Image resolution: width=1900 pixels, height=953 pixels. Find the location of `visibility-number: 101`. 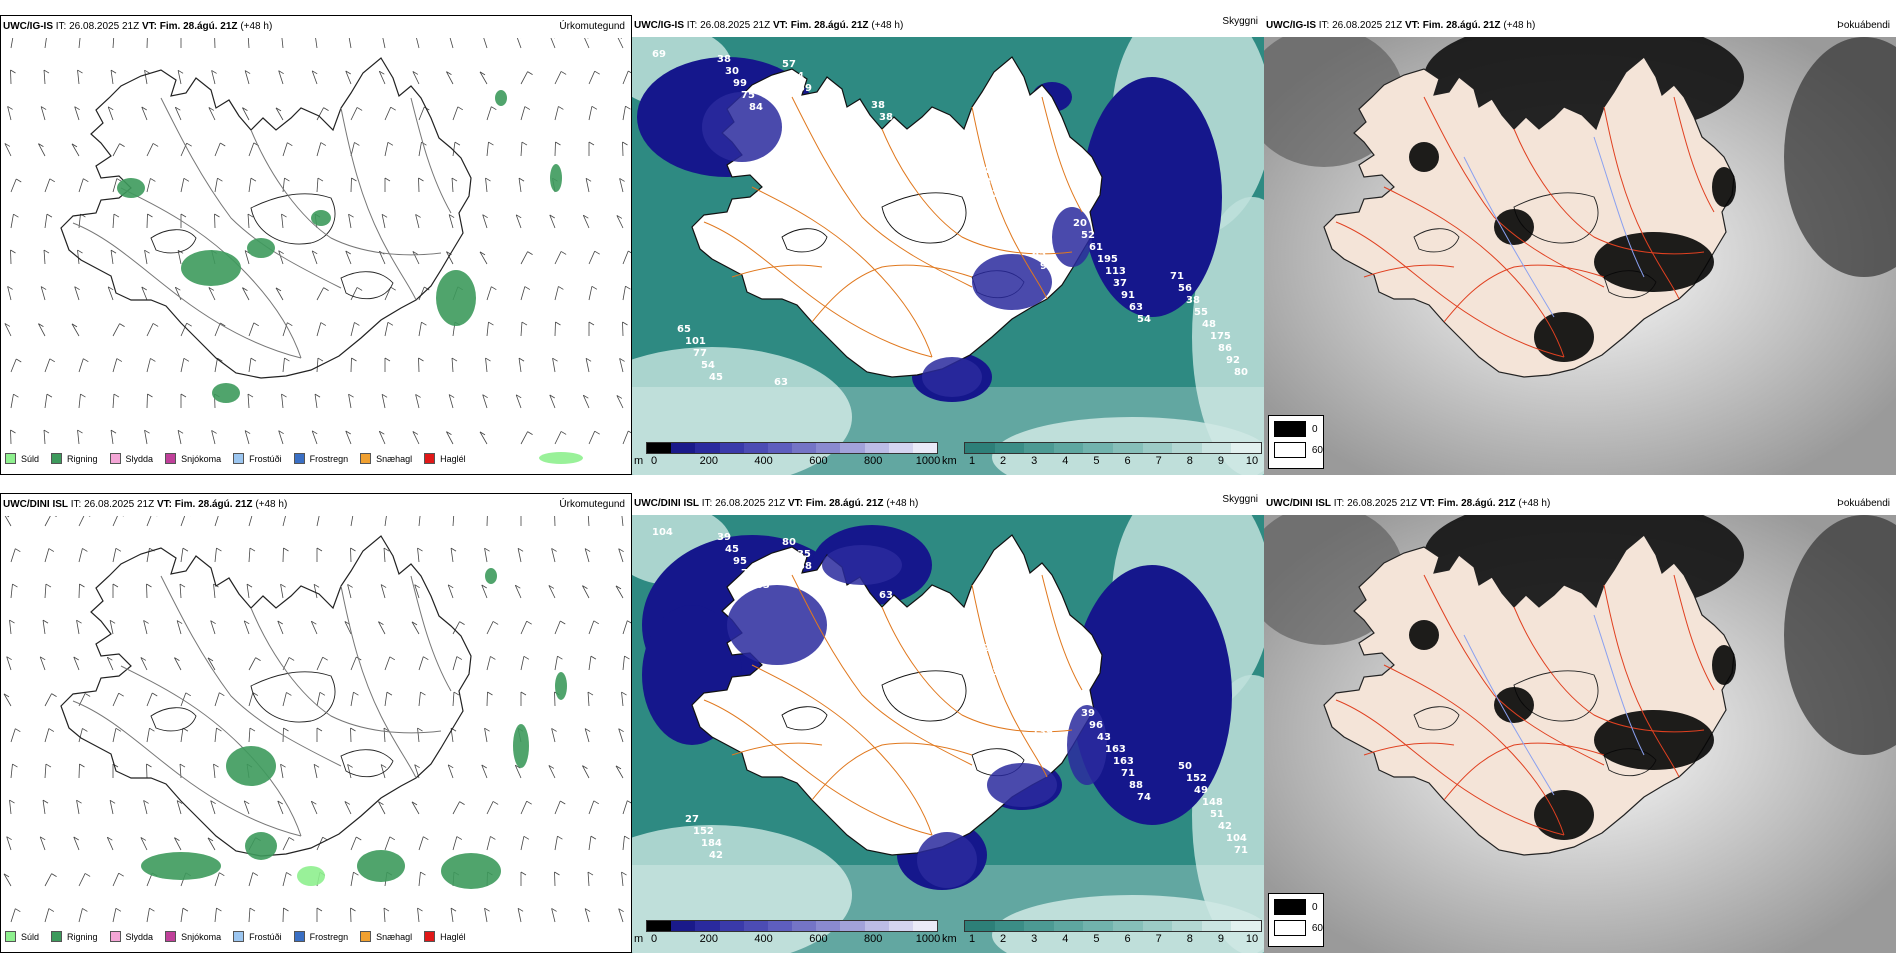

visibility-number: 101 is located at coordinates (695, 341).